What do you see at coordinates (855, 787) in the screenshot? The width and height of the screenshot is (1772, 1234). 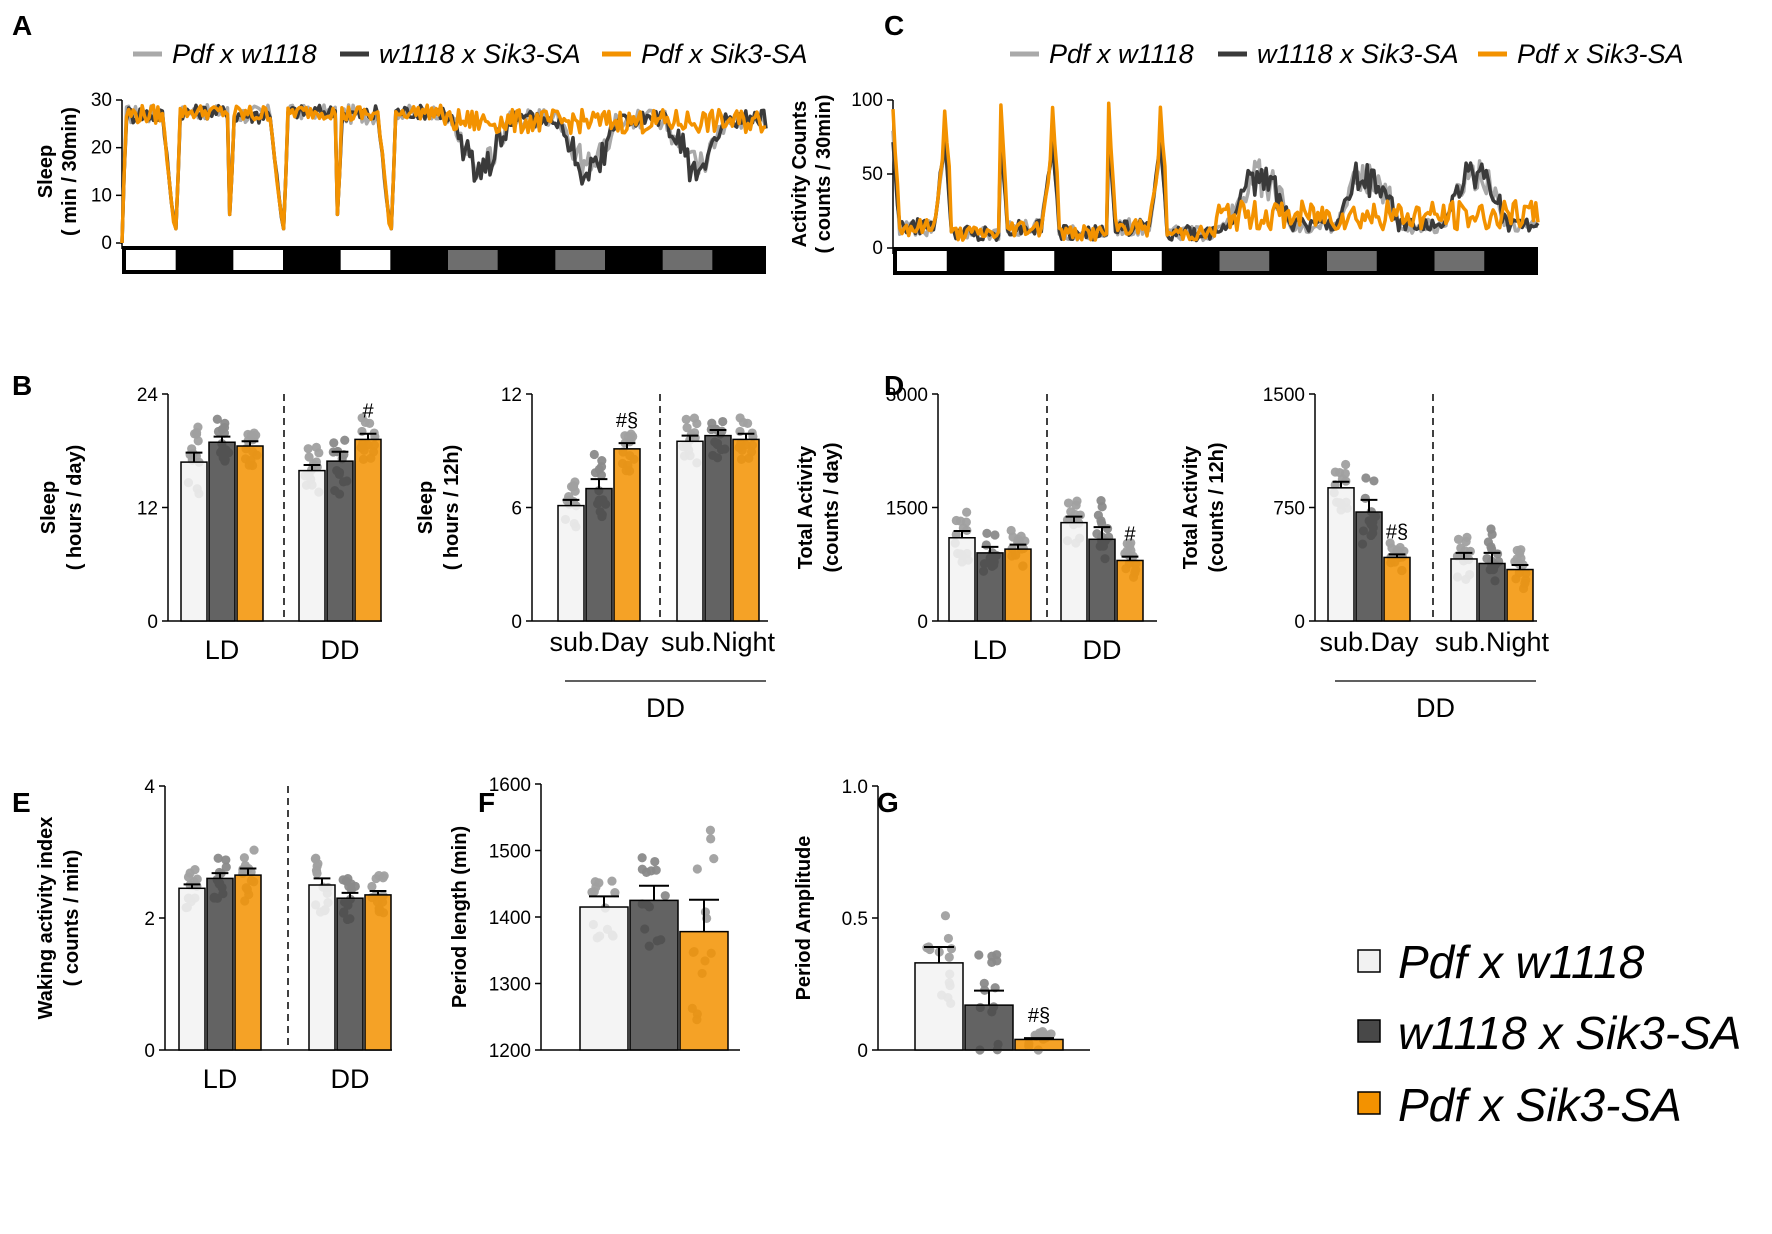 I see `y-tick-label: 1.0` at bounding box center [855, 787].